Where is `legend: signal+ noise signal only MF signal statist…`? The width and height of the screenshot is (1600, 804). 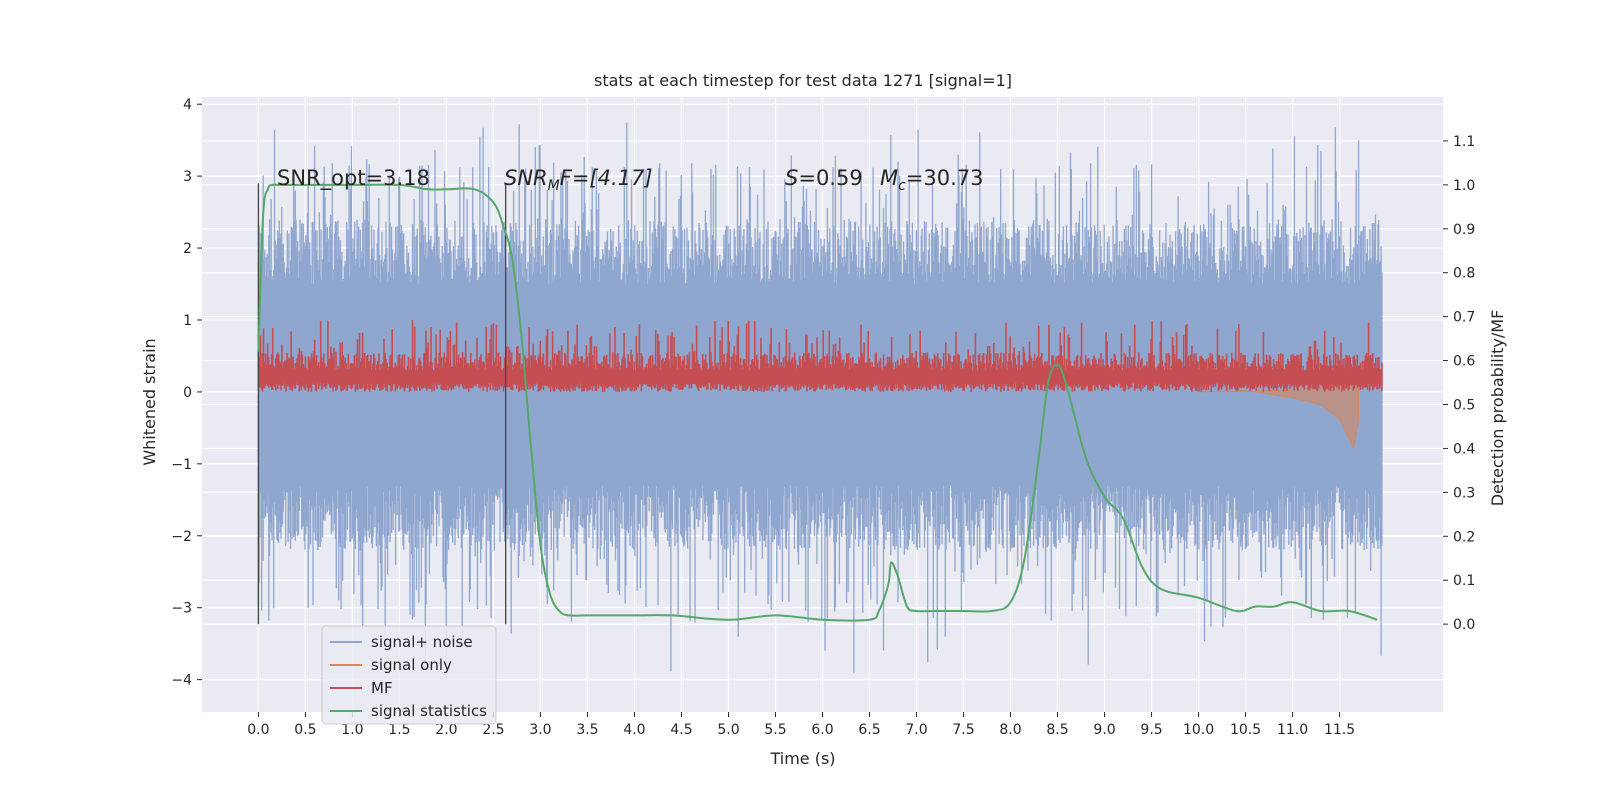 legend: signal+ noise signal only MF signal statist… is located at coordinates (409, 675).